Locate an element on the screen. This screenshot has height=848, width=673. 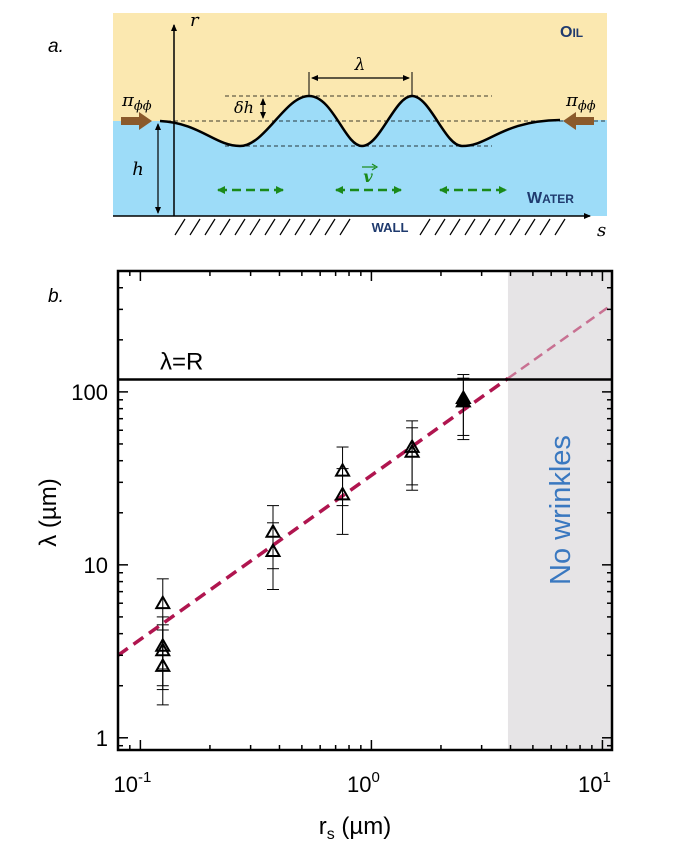
y-tick-label: 10 is located at coordinates (96, 565).